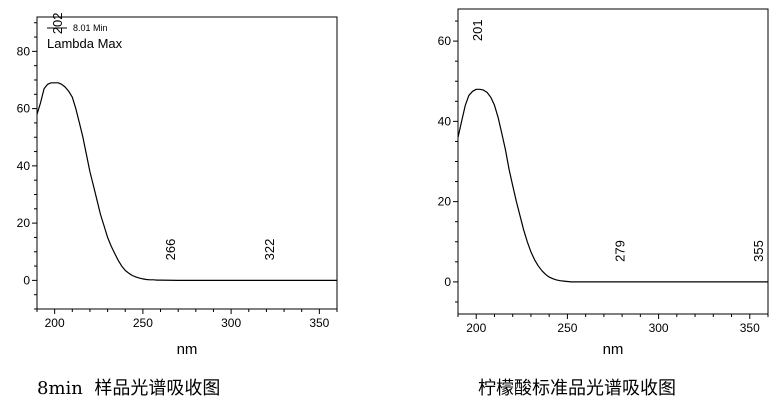 Image resolution: width=779 pixels, height=411 pixels. I want to click on chart-2-caption: 柠檬酸标准品光谱吸收图, so click(577, 388).